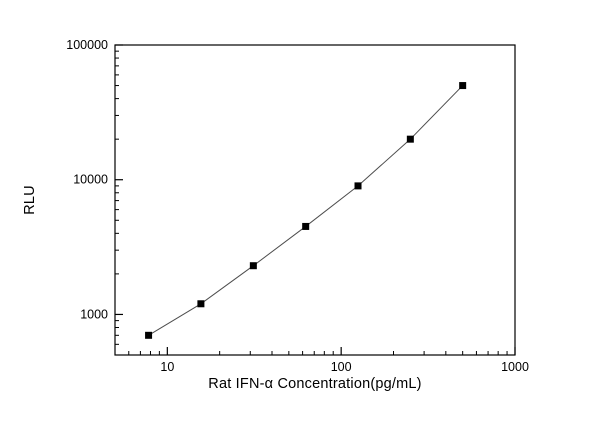 The width and height of the screenshot is (600, 421). What do you see at coordinates (94, 314) in the screenshot?
I see `y-axis-tick-label: 1000` at bounding box center [94, 314].